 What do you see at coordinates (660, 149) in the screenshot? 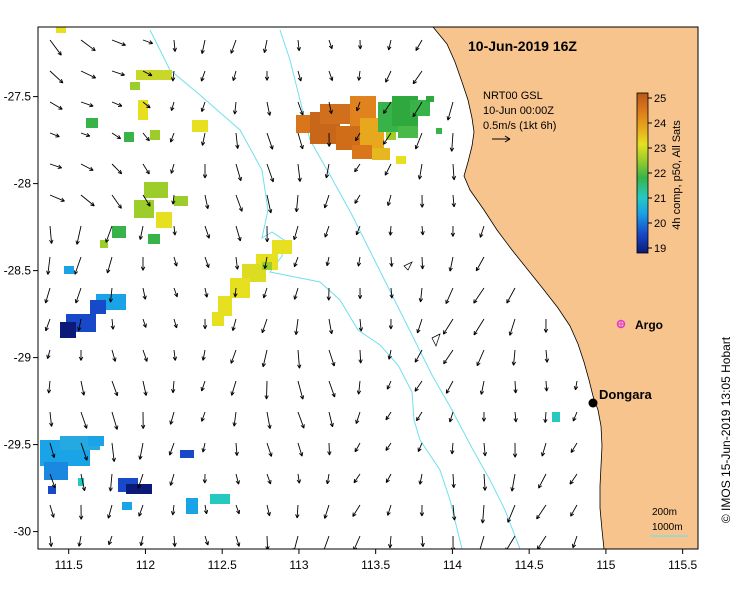
I see `colorbar-tick-label: 23` at bounding box center [660, 149].